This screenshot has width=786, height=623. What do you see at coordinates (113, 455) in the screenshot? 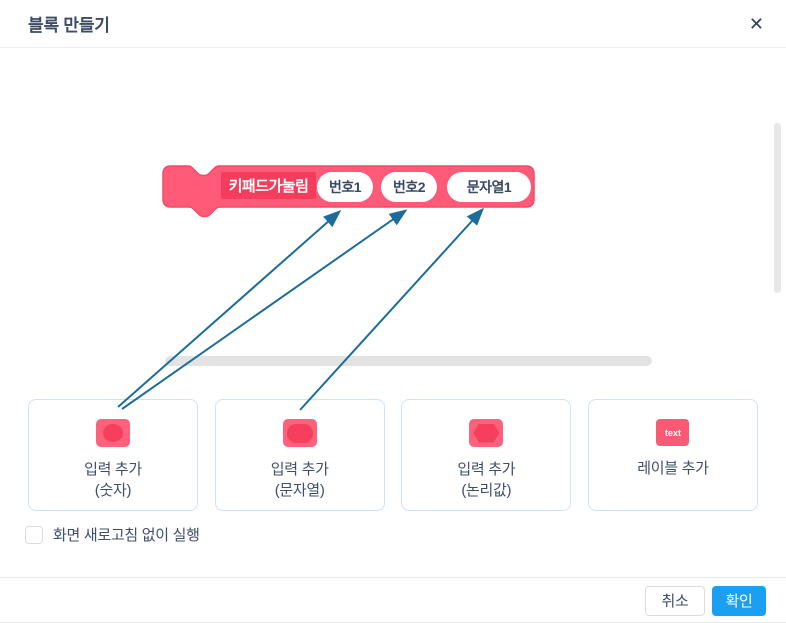
I see `add-number-input-card: 입력 추가 (숫자)` at bounding box center [113, 455].